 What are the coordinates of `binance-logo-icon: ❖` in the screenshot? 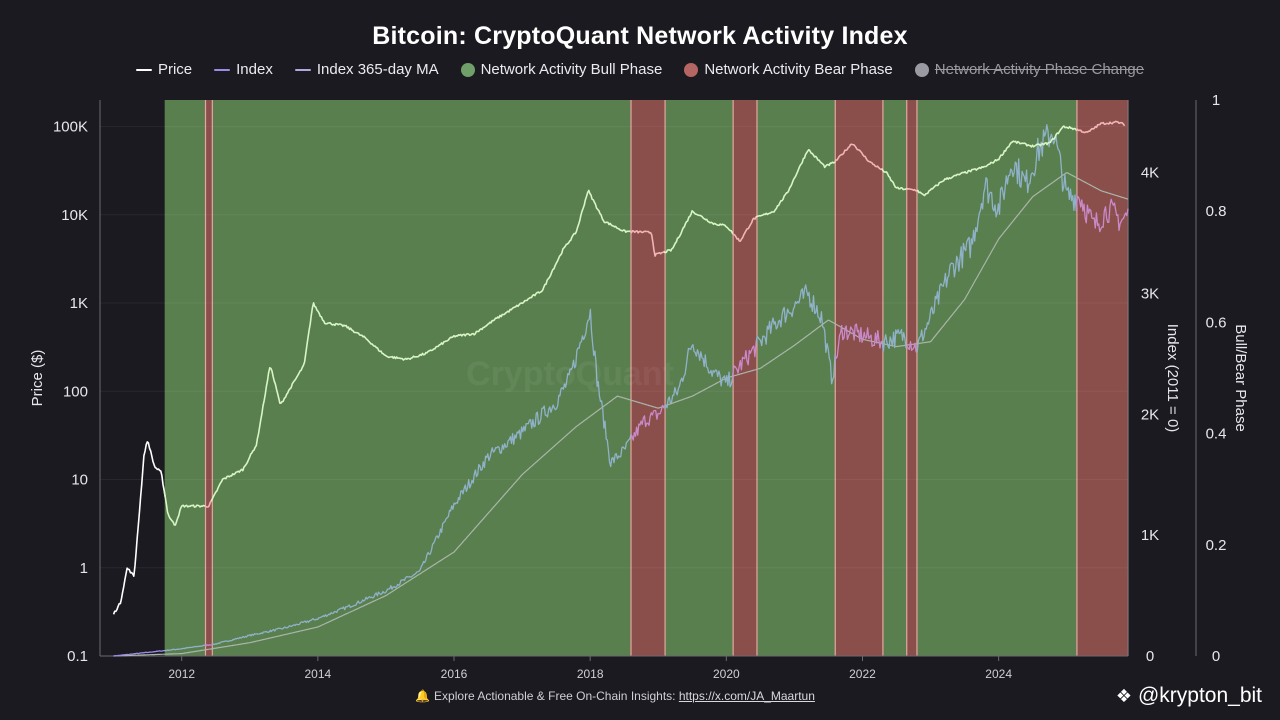 It's located at (1123, 695).